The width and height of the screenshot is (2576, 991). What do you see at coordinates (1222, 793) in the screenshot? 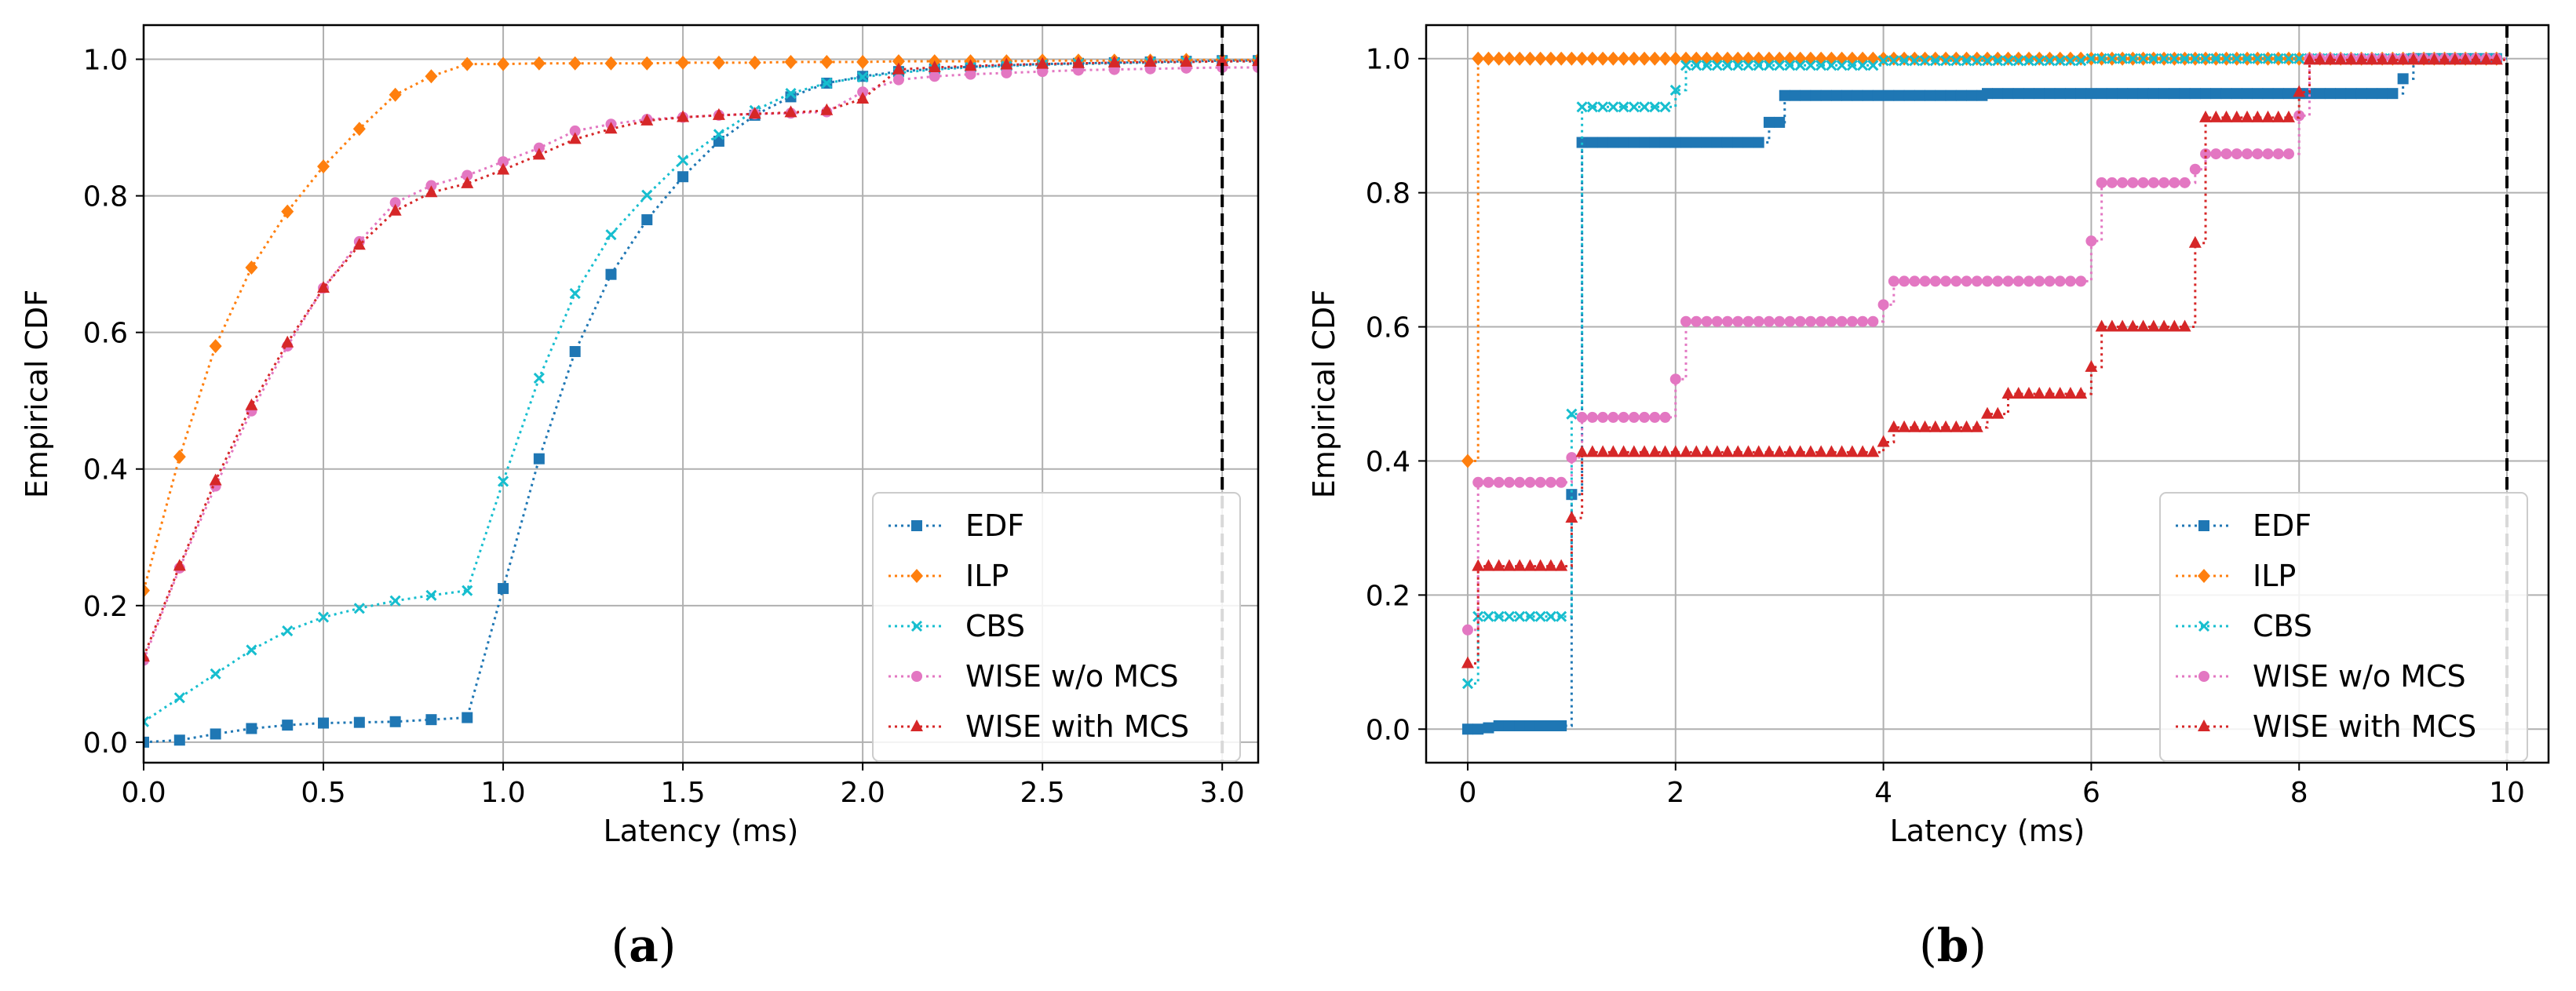
I see `x-tick-label: 3.0` at bounding box center [1222, 793].